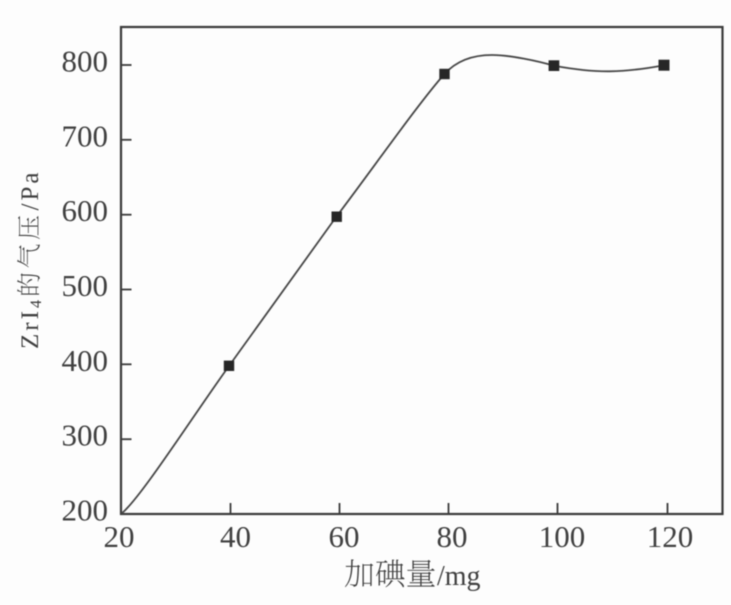 The height and width of the screenshot is (605, 731). Describe the element at coordinates (85, 210) in the screenshot. I see `svg-text: 600` at that location.